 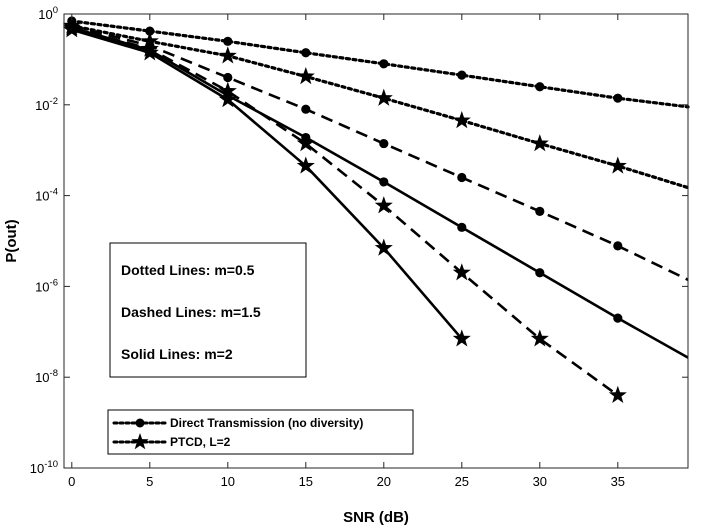 I want to click on x-tick-label: 5, so click(x=149, y=481).